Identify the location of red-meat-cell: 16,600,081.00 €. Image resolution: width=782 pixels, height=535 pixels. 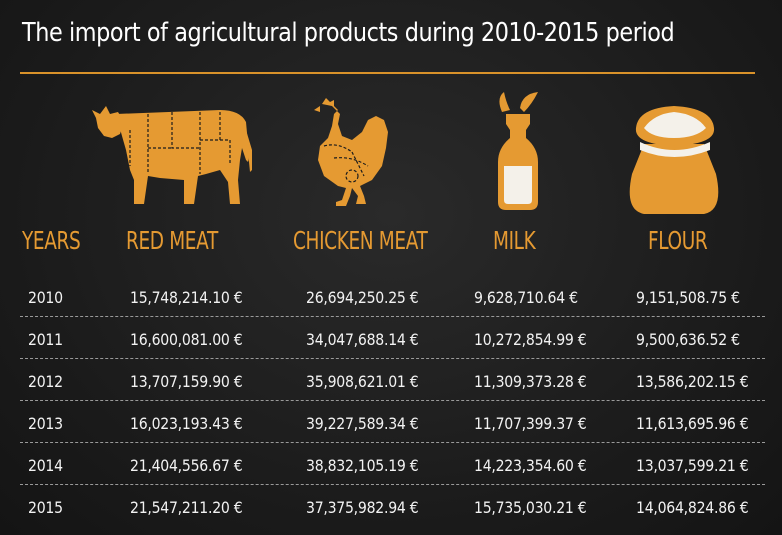
(186, 339).